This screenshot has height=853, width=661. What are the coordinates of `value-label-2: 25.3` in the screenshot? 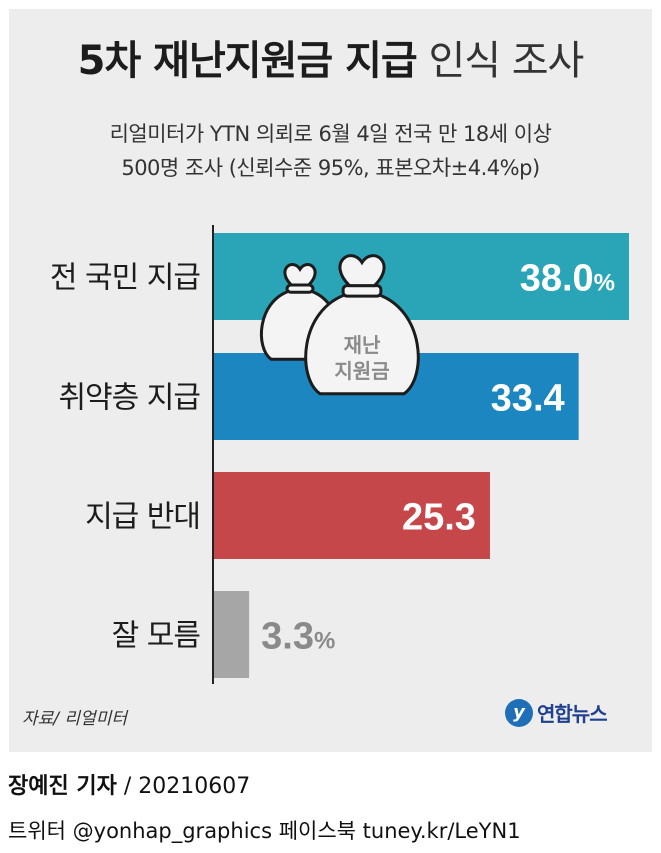 It's located at (439, 518).